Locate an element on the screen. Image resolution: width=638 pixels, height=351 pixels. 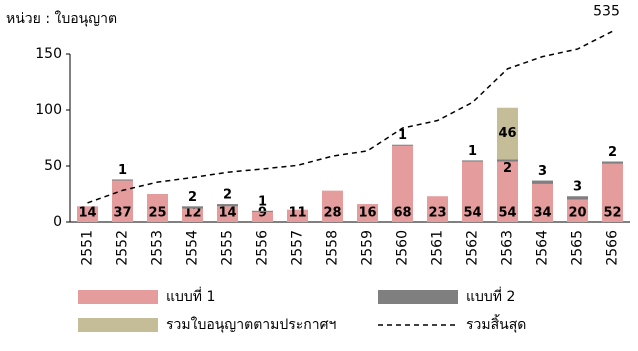
x-tick-label: 2564 is located at coordinates (543, 248).